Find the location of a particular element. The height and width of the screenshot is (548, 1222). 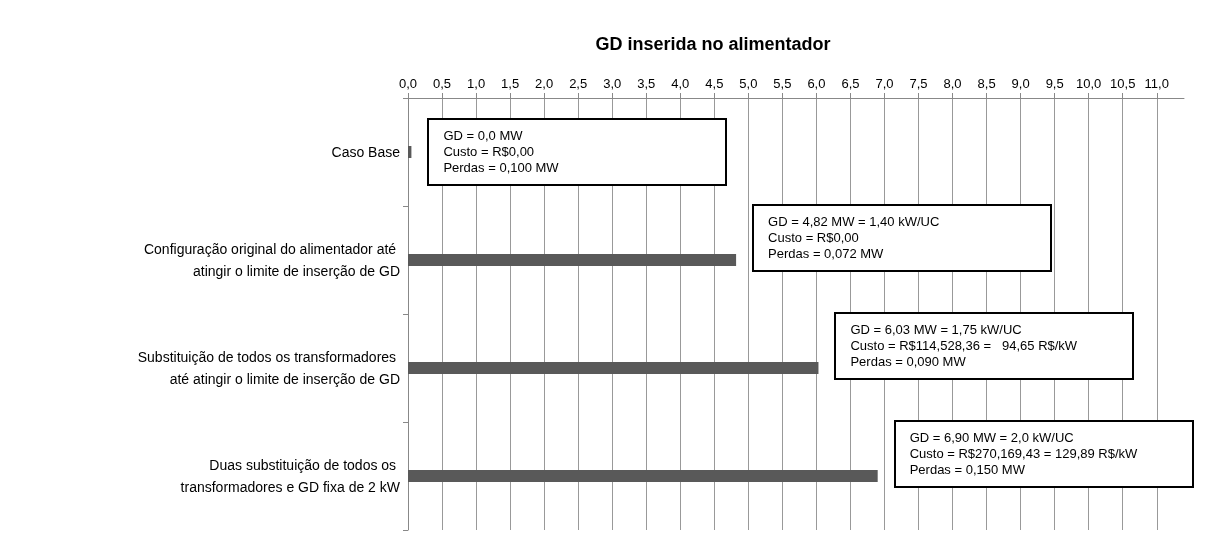

x-tick-label: 8,0 is located at coordinates (952, 83).